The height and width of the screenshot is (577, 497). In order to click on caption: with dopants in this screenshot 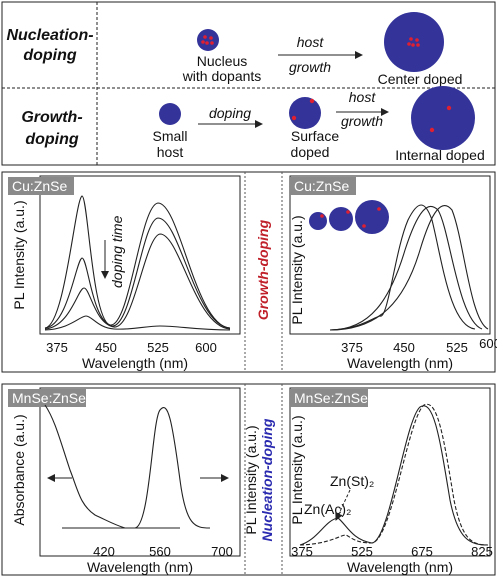, I will do `click(222, 76)`.